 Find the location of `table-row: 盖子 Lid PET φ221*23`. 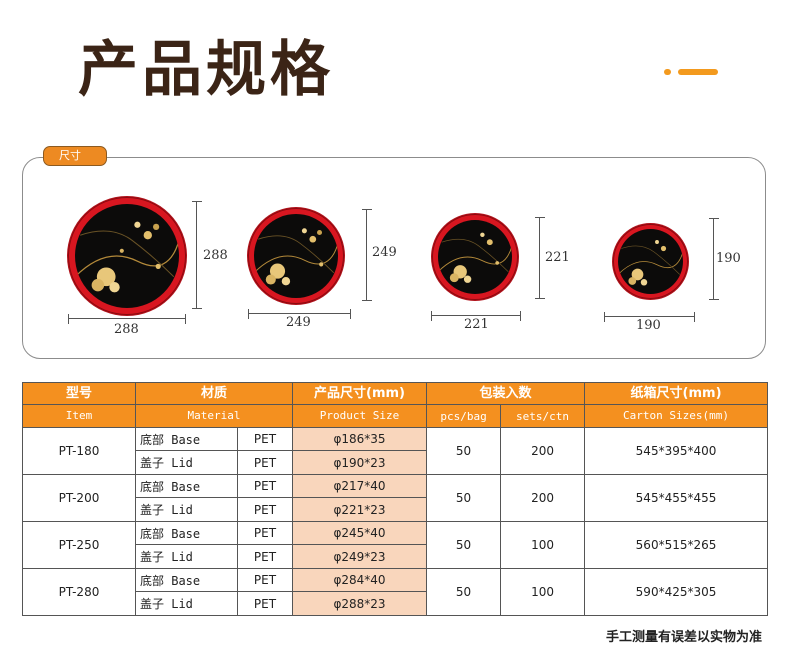

table-row: 盖子 Lid PET φ221*23 is located at coordinates (395, 509).